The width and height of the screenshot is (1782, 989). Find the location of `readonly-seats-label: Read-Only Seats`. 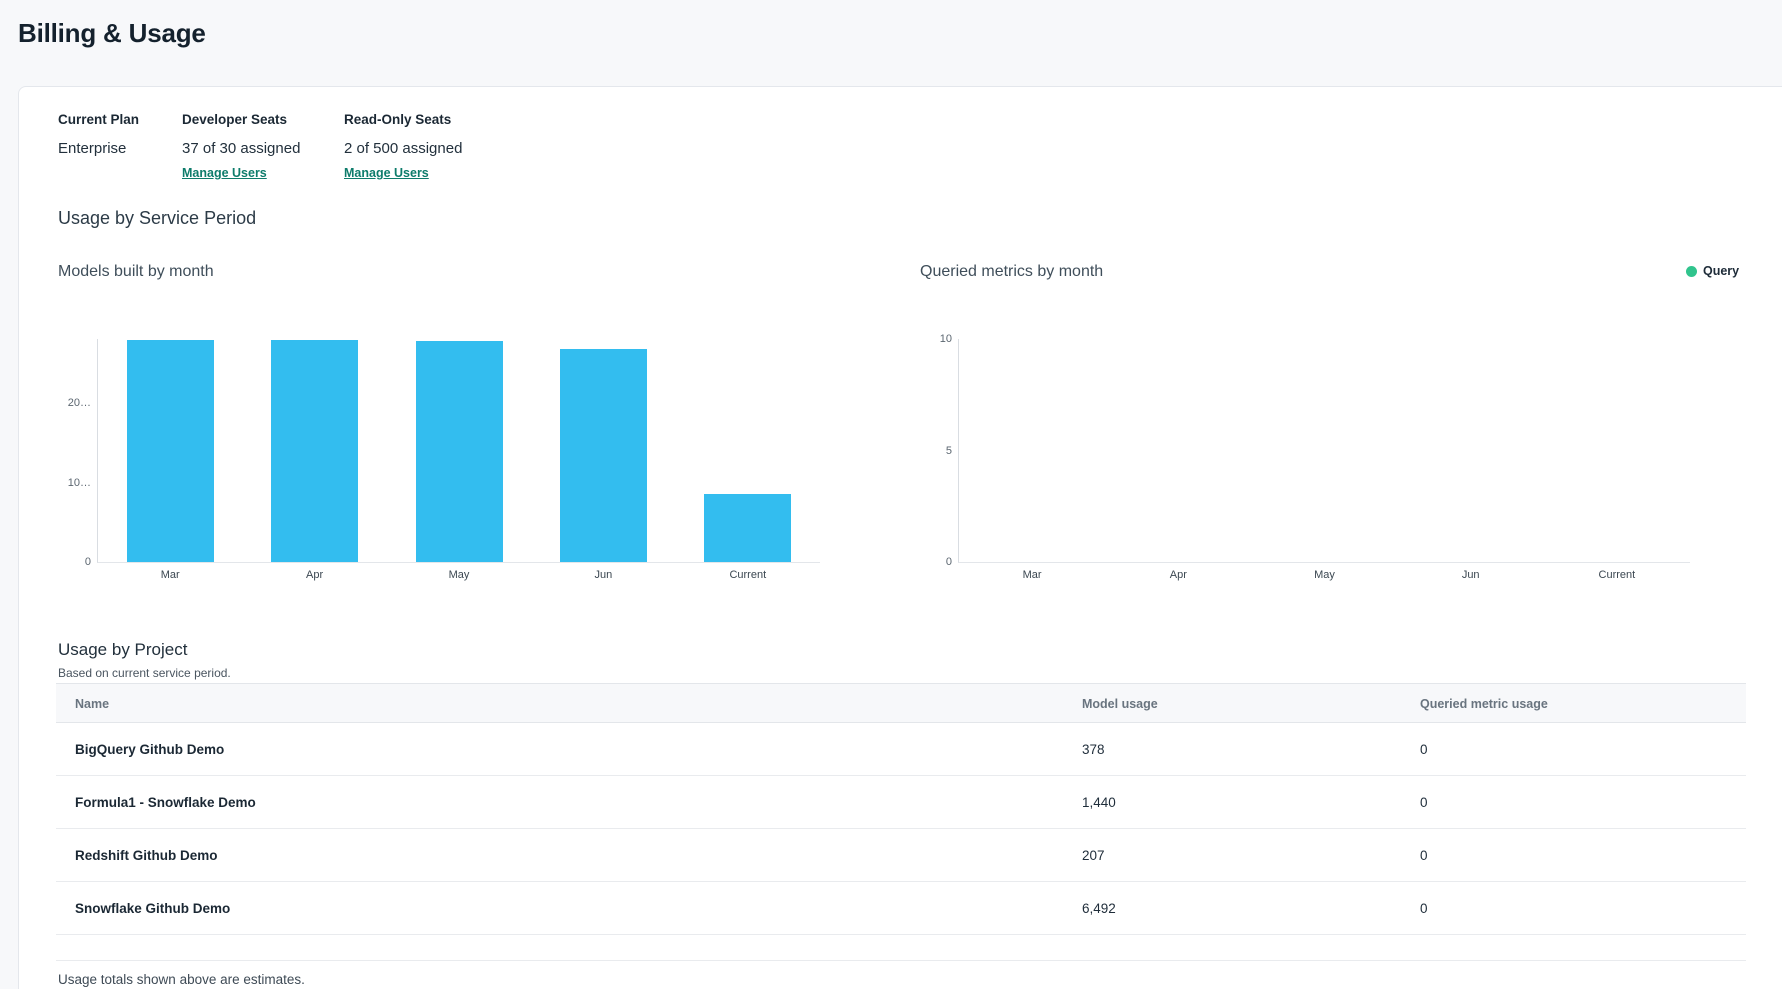

readonly-seats-label: Read-Only Seats is located at coordinates (398, 119).